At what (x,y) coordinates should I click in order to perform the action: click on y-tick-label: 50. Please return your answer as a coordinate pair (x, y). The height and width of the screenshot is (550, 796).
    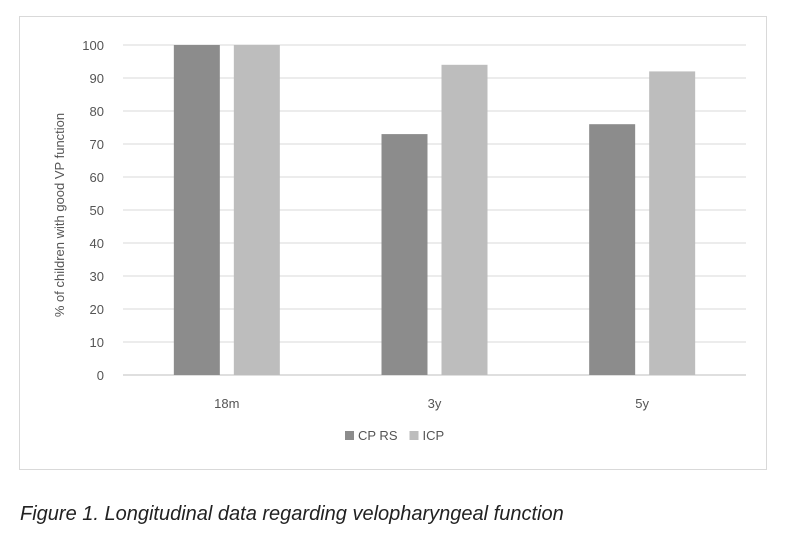
    Looking at the image, I should click on (97, 210).